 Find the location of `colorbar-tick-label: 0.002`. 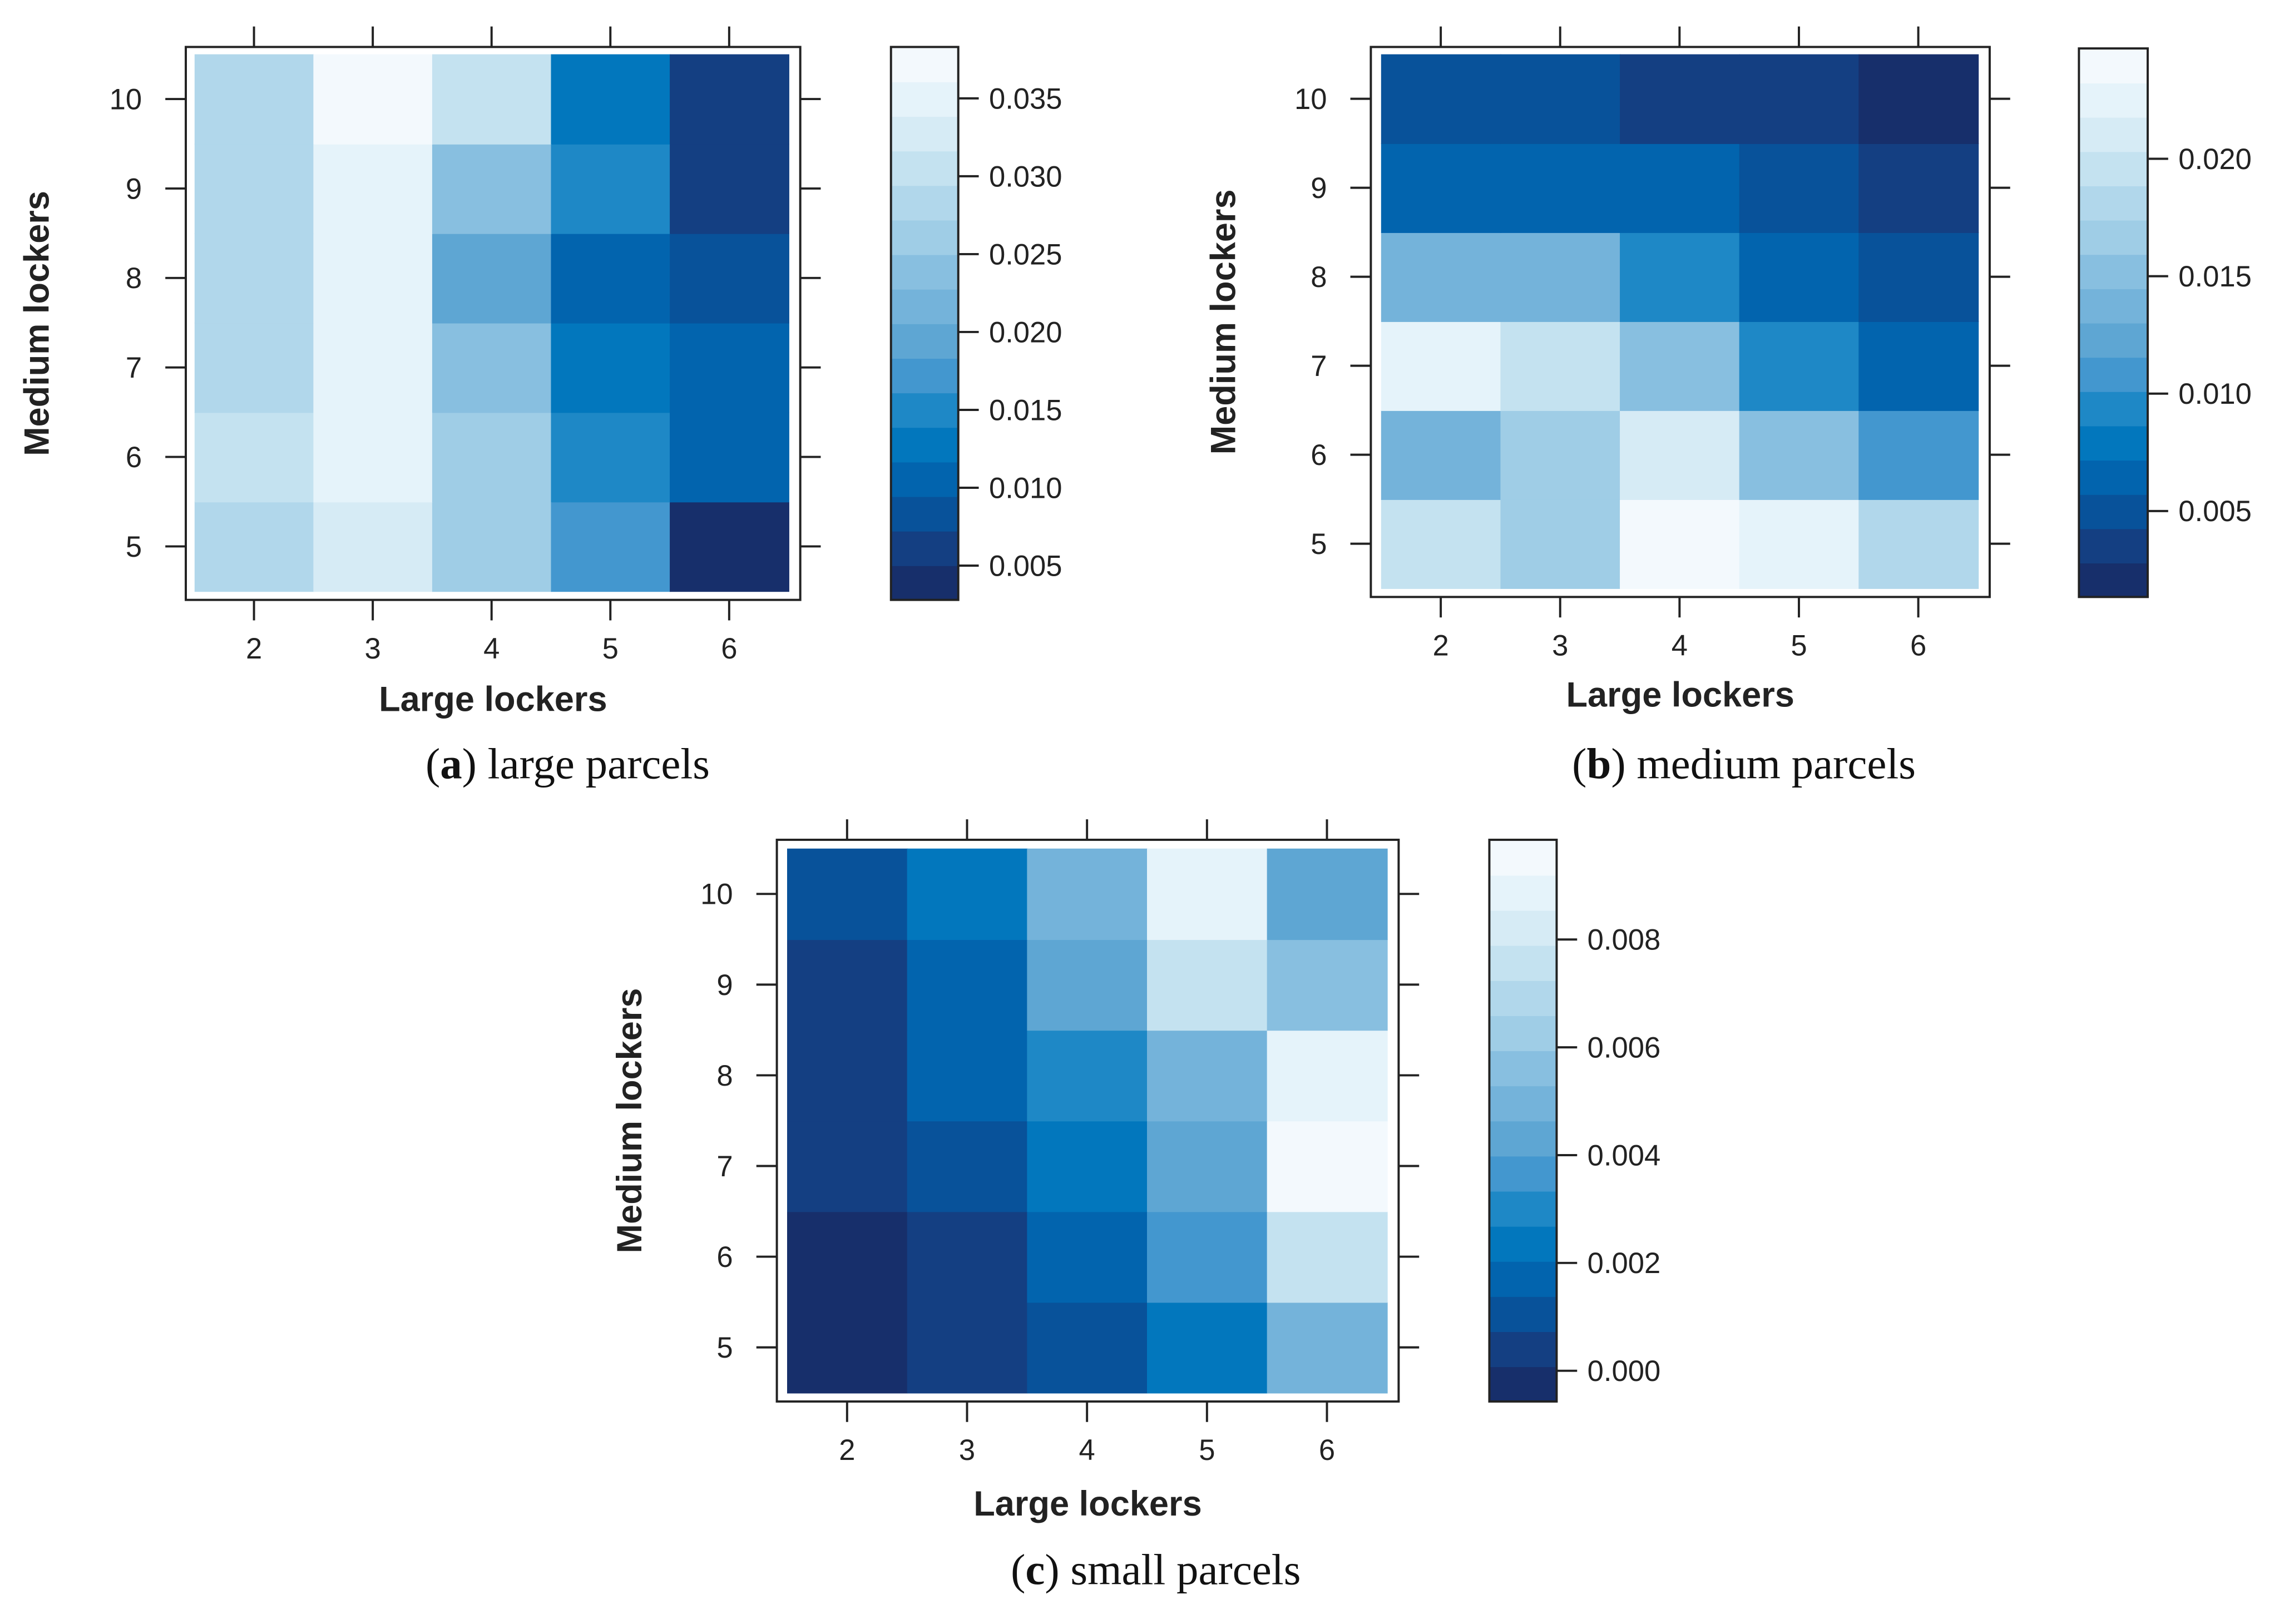

colorbar-tick-label: 0.002 is located at coordinates (1624, 1263).